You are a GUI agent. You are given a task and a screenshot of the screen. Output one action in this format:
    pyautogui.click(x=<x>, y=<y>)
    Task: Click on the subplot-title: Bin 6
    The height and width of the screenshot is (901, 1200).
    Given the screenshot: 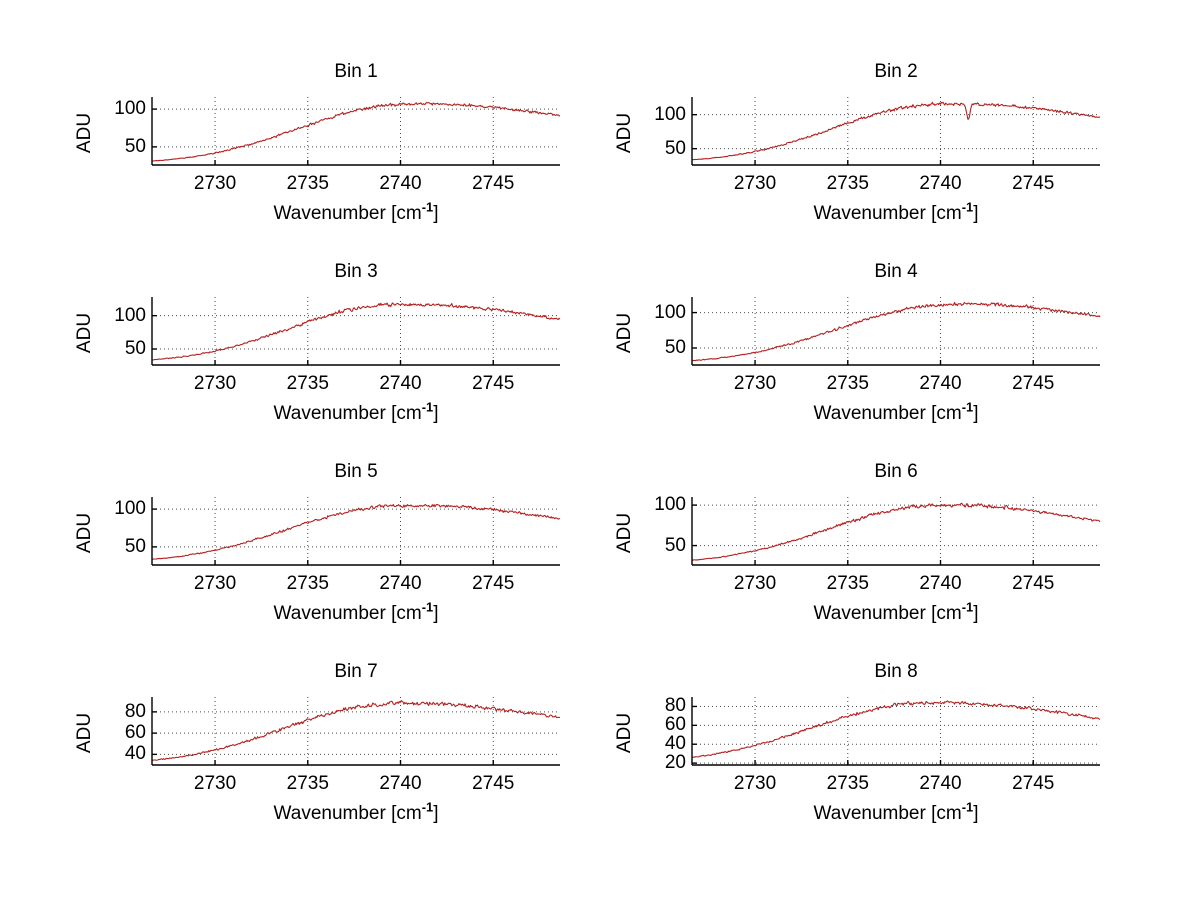 What is the action you would take?
    pyautogui.click(x=896, y=471)
    